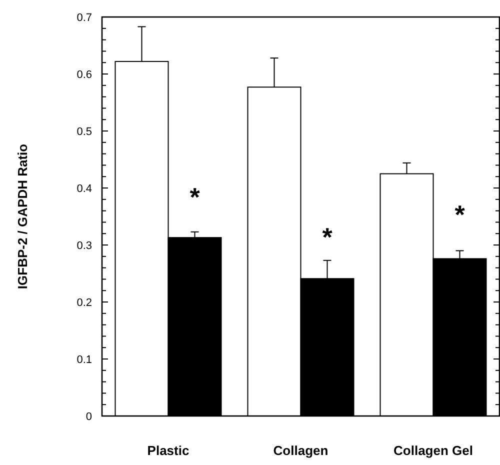 This screenshot has width=500, height=465. What do you see at coordinates (84, 74) in the screenshot?
I see `y-tick-label: 0.6` at bounding box center [84, 74].